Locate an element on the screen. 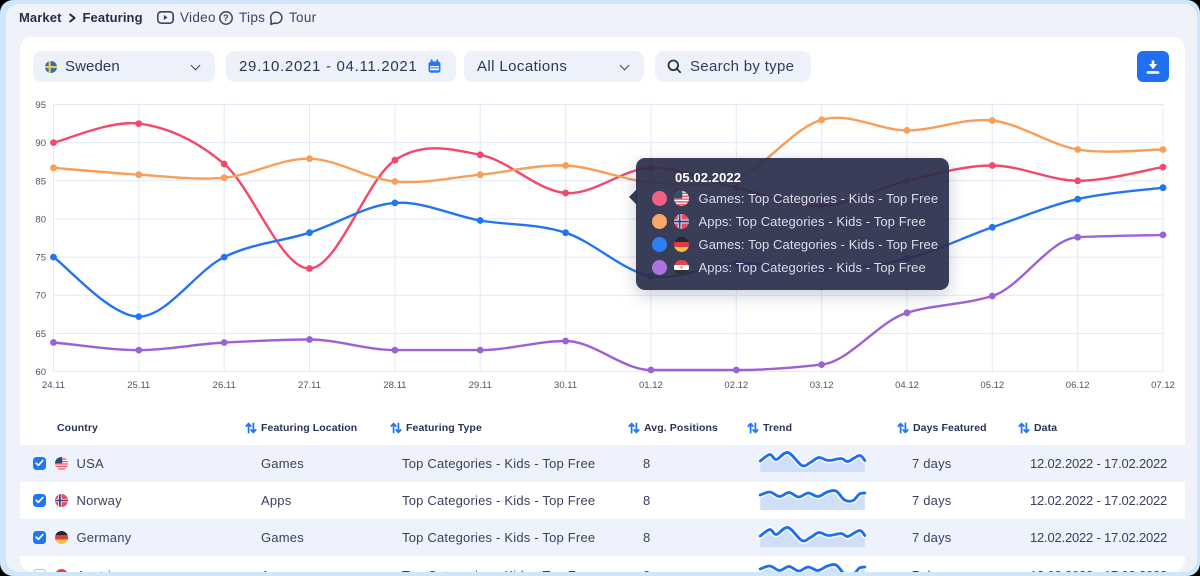 Image resolution: width=1200 pixels, height=576 pixels. svg-text: 02.12 is located at coordinates (736, 385).